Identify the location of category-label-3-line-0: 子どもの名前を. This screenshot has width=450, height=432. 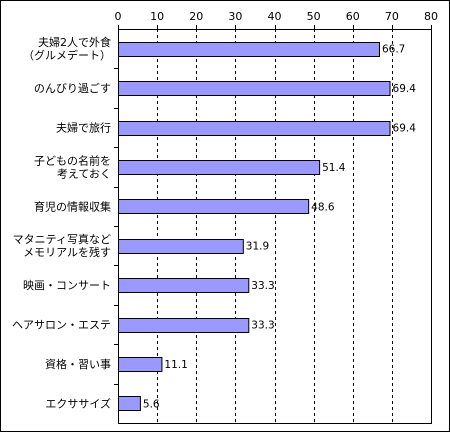
(72, 160).